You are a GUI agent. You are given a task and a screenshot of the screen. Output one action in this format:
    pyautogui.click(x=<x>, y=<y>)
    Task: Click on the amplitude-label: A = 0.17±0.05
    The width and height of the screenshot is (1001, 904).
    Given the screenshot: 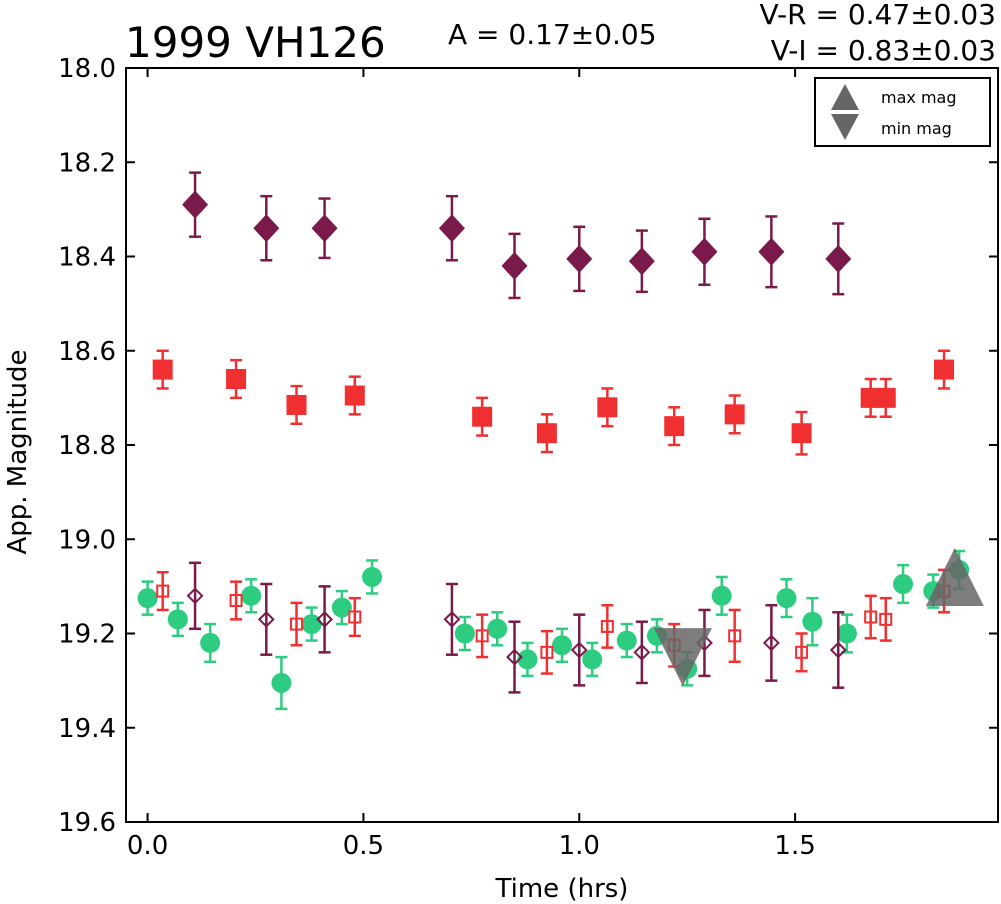 What is the action you would take?
    pyautogui.click(x=552, y=34)
    